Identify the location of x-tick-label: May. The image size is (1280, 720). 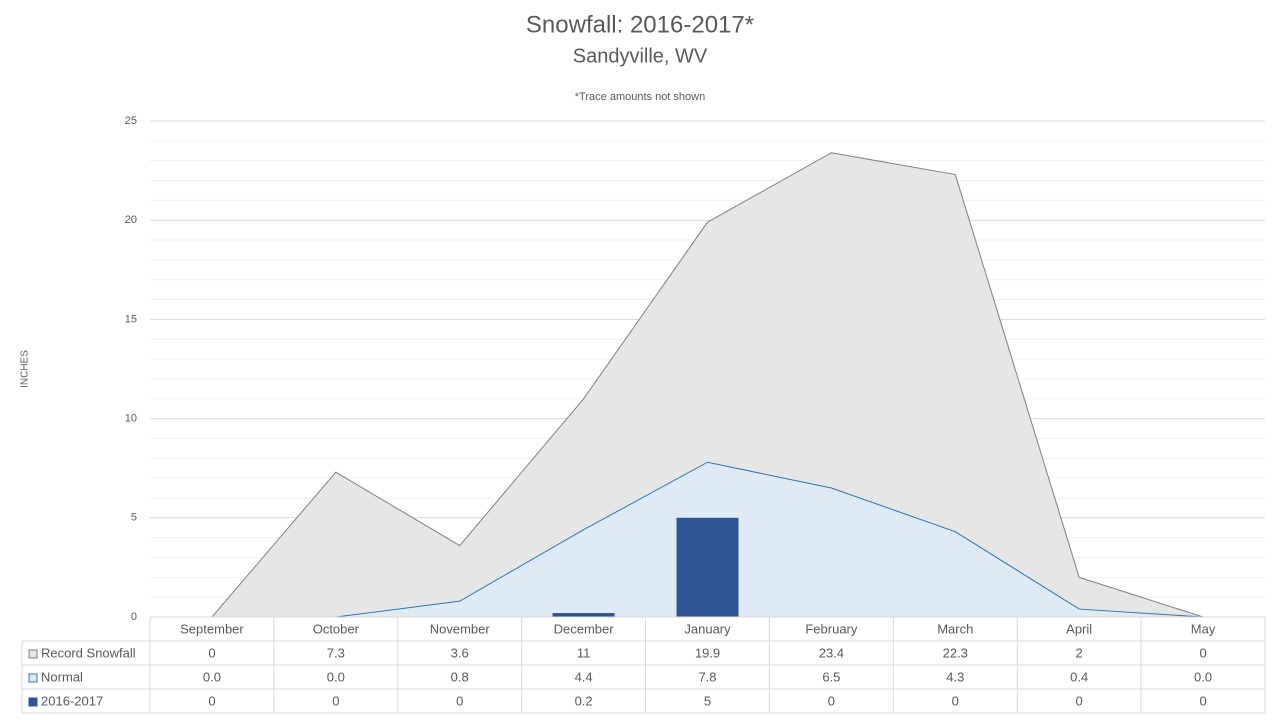
(1203, 628).